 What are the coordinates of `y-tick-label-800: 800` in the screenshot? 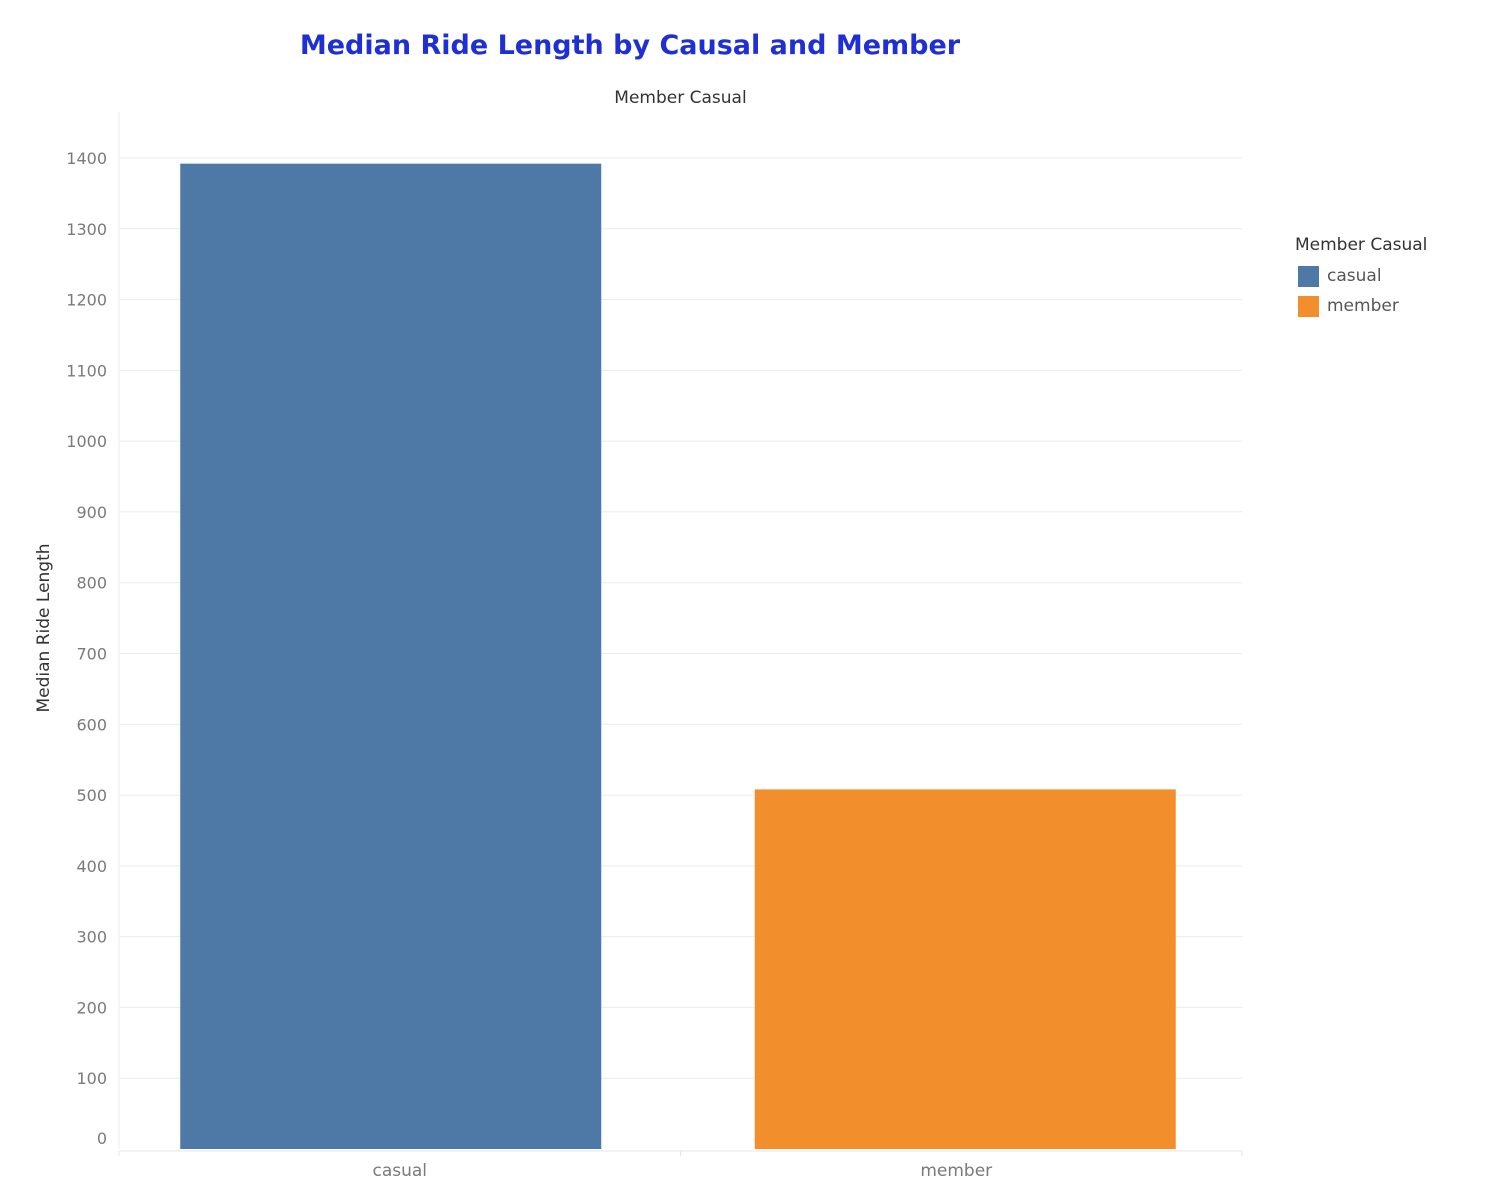 It's located at (91, 583).